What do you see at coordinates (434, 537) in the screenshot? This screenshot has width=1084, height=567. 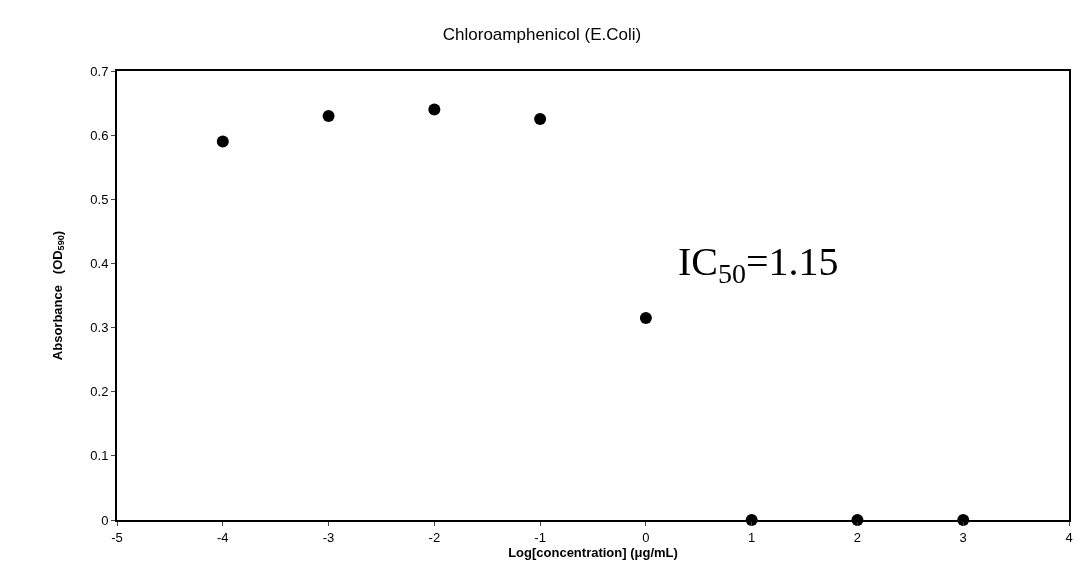 I see `x-tick-label: -2` at bounding box center [434, 537].